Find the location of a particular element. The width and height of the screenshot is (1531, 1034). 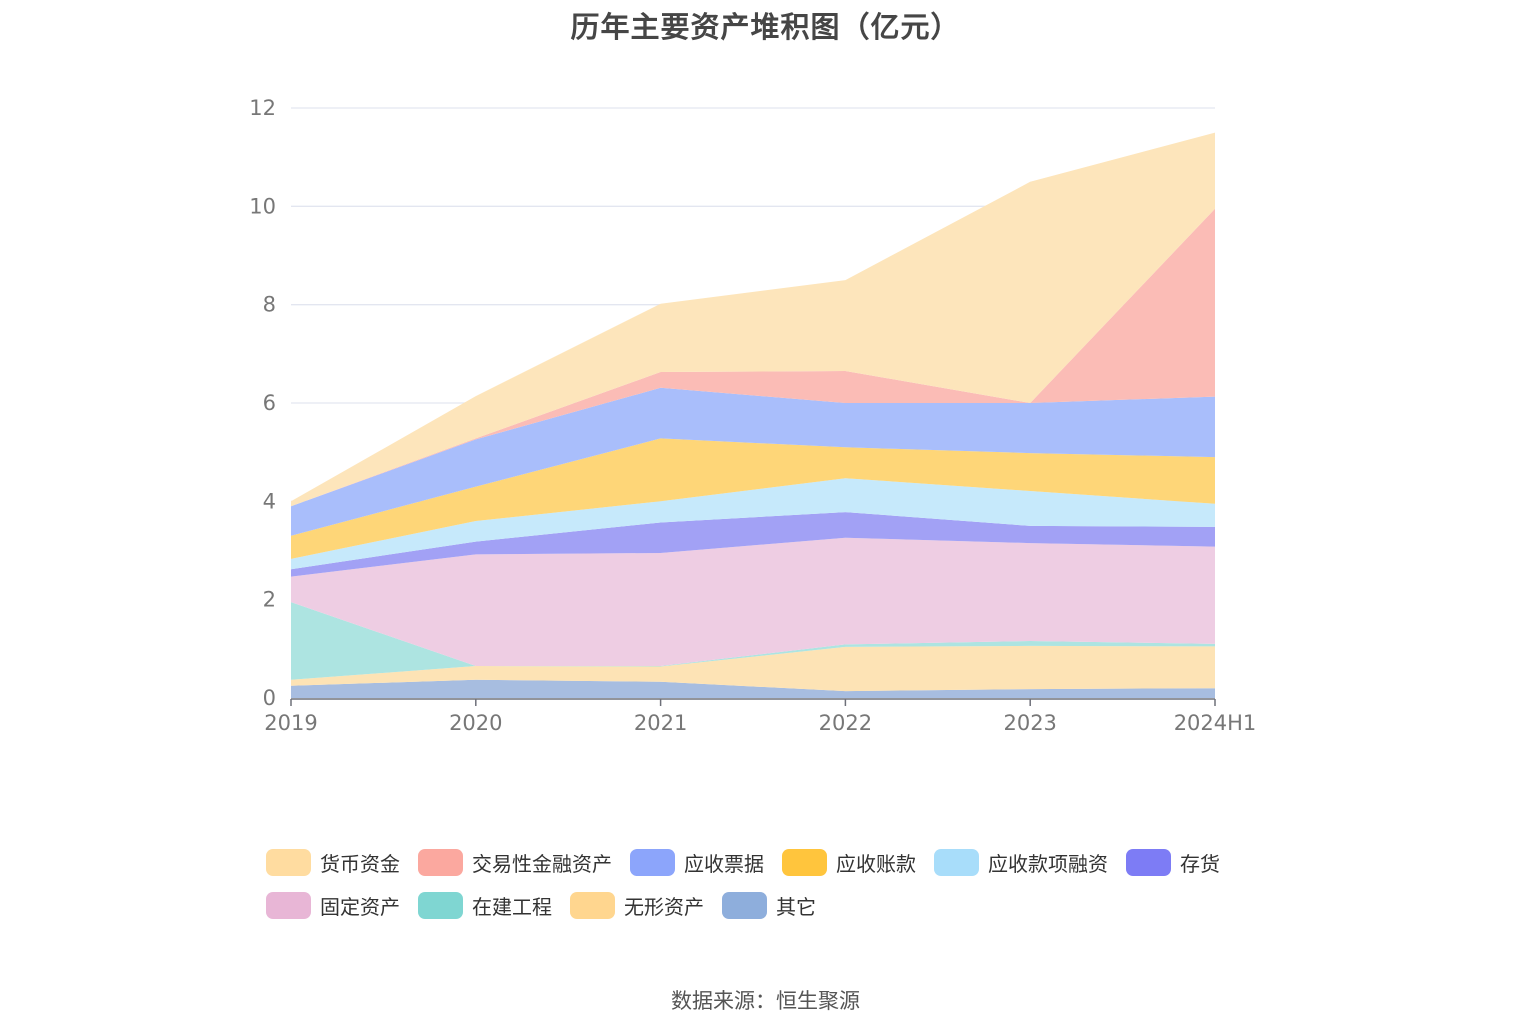

legend-item: 应收款项融资 is located at coordinates (1021, 862).